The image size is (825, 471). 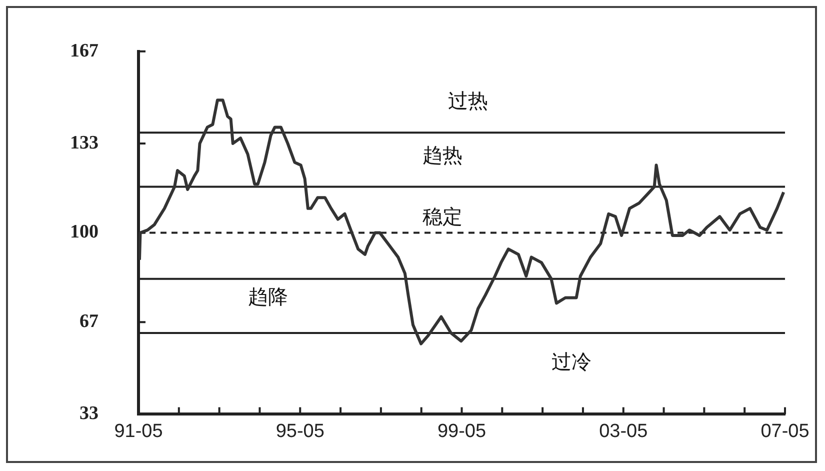 I want to click on x-tick-label: 07-05, so click(x=785, y=431).